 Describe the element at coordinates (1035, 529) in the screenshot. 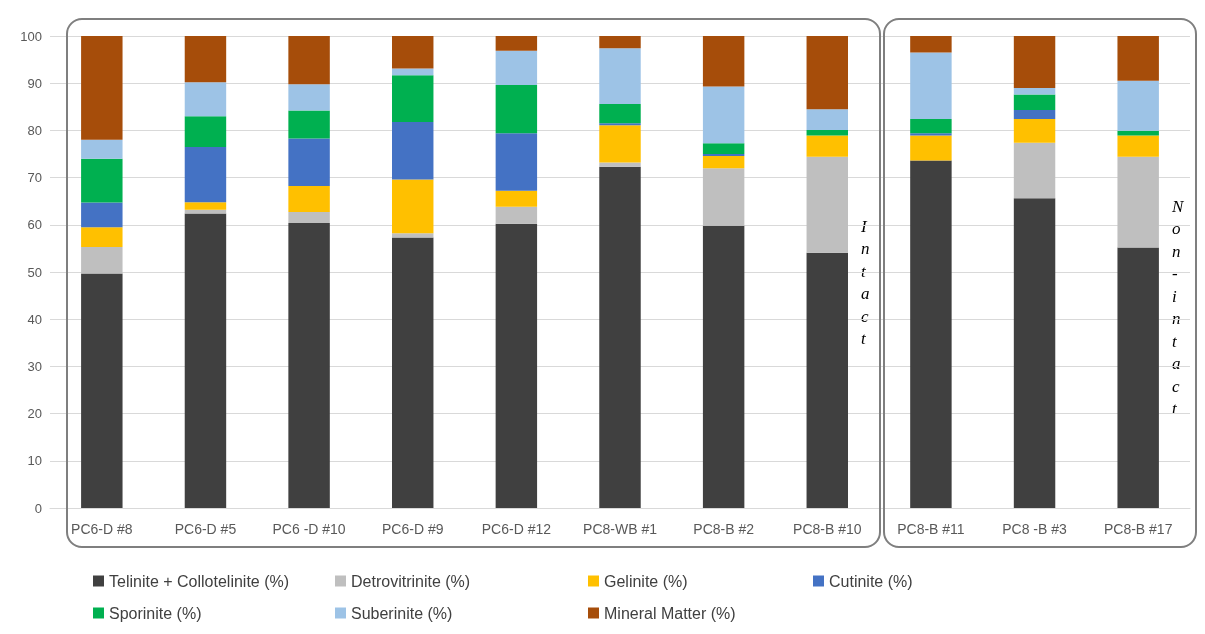

I see `x-tick-label: PC8 -B #3` at that location.